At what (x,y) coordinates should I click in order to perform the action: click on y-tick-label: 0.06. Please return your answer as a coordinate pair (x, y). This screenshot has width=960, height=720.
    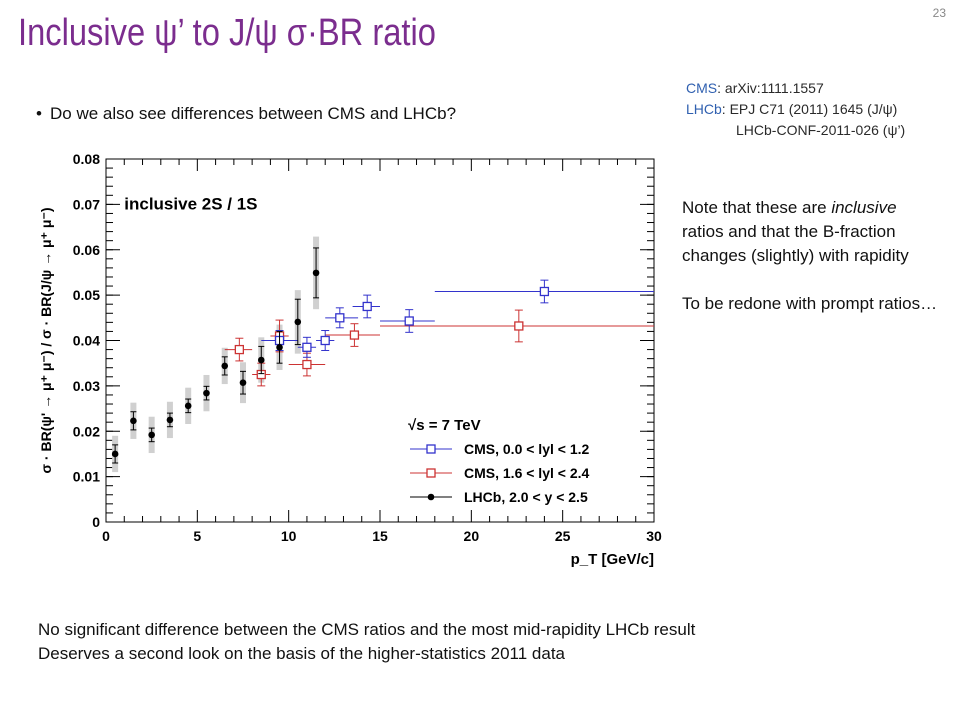
    Looking at the image, I should click on (86, 250).